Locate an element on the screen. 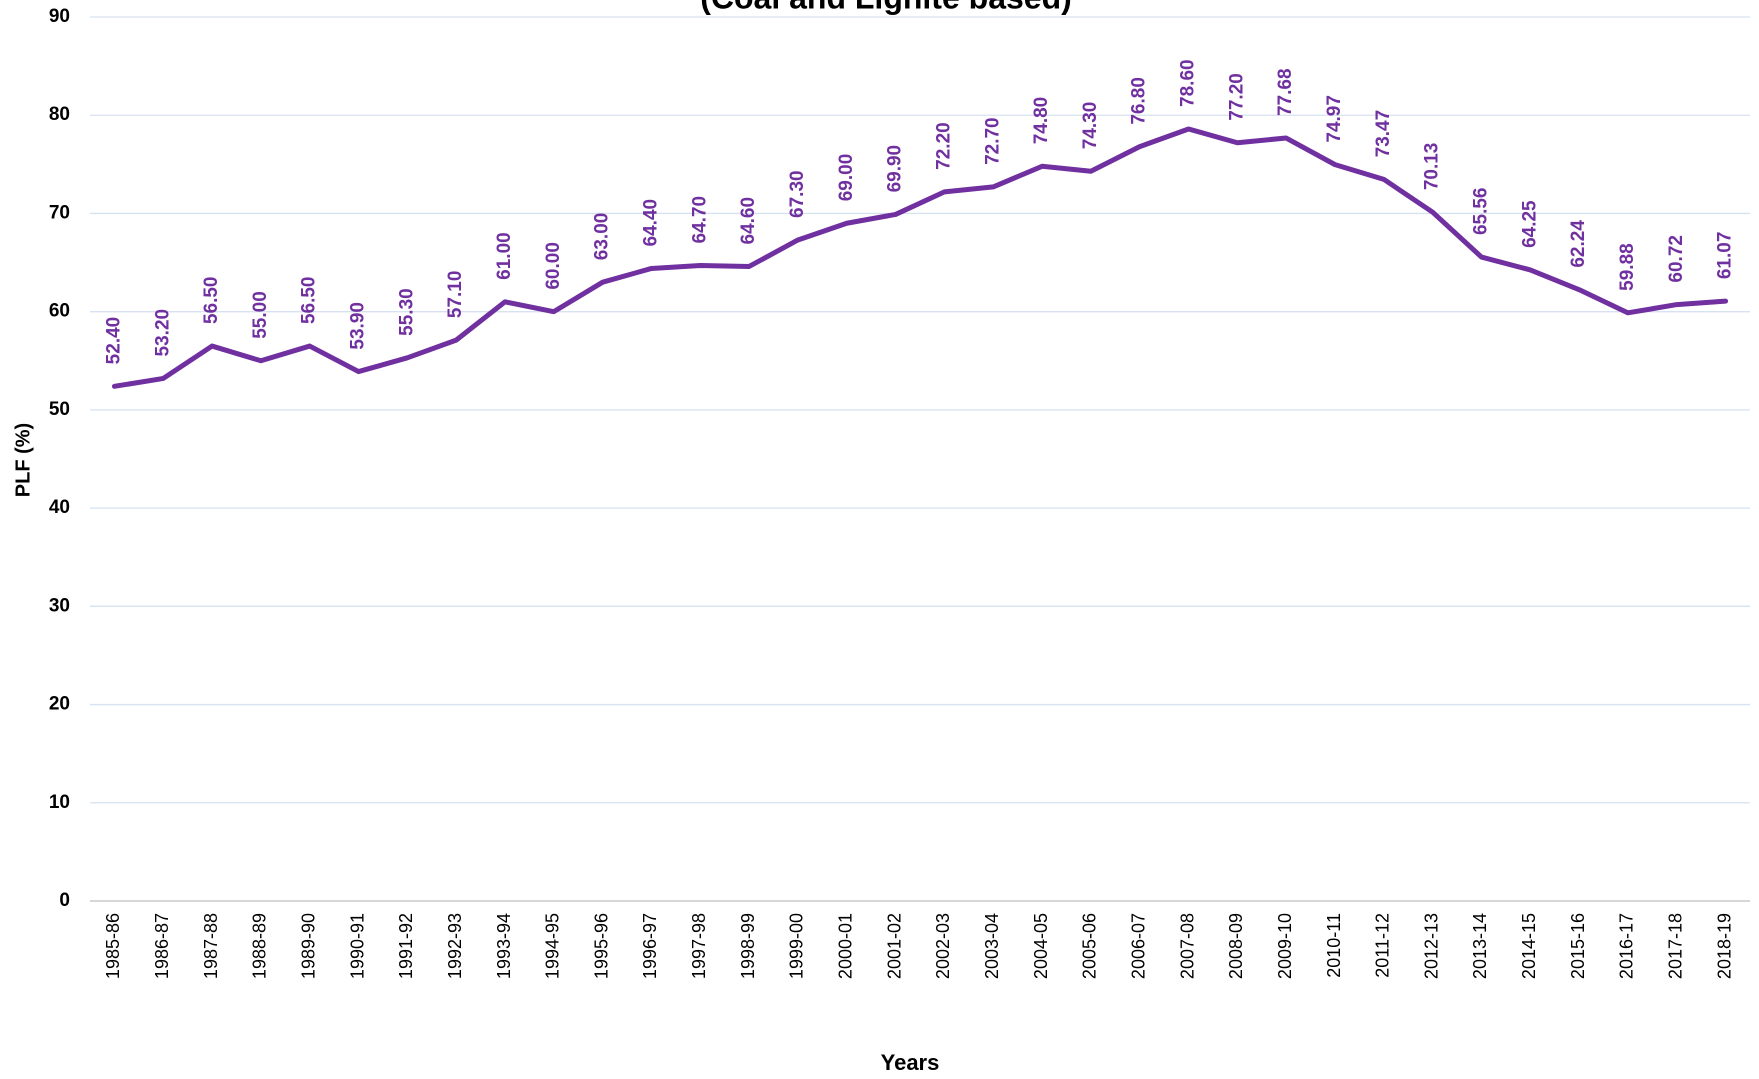 Image resolution: width=1759 pixels, height=1079 pixels. data-label: 74.97 is located at coordinates (1334, 119).